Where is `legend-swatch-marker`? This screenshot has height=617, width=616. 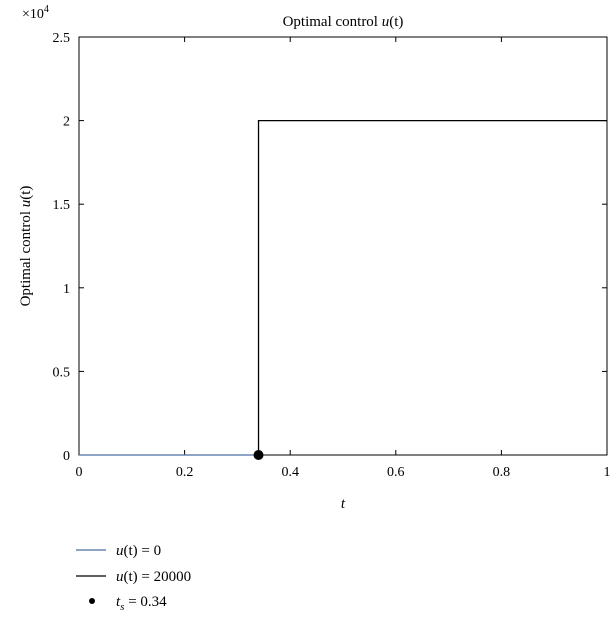
legend-swatch-marker is located at coordinates (92, 601).